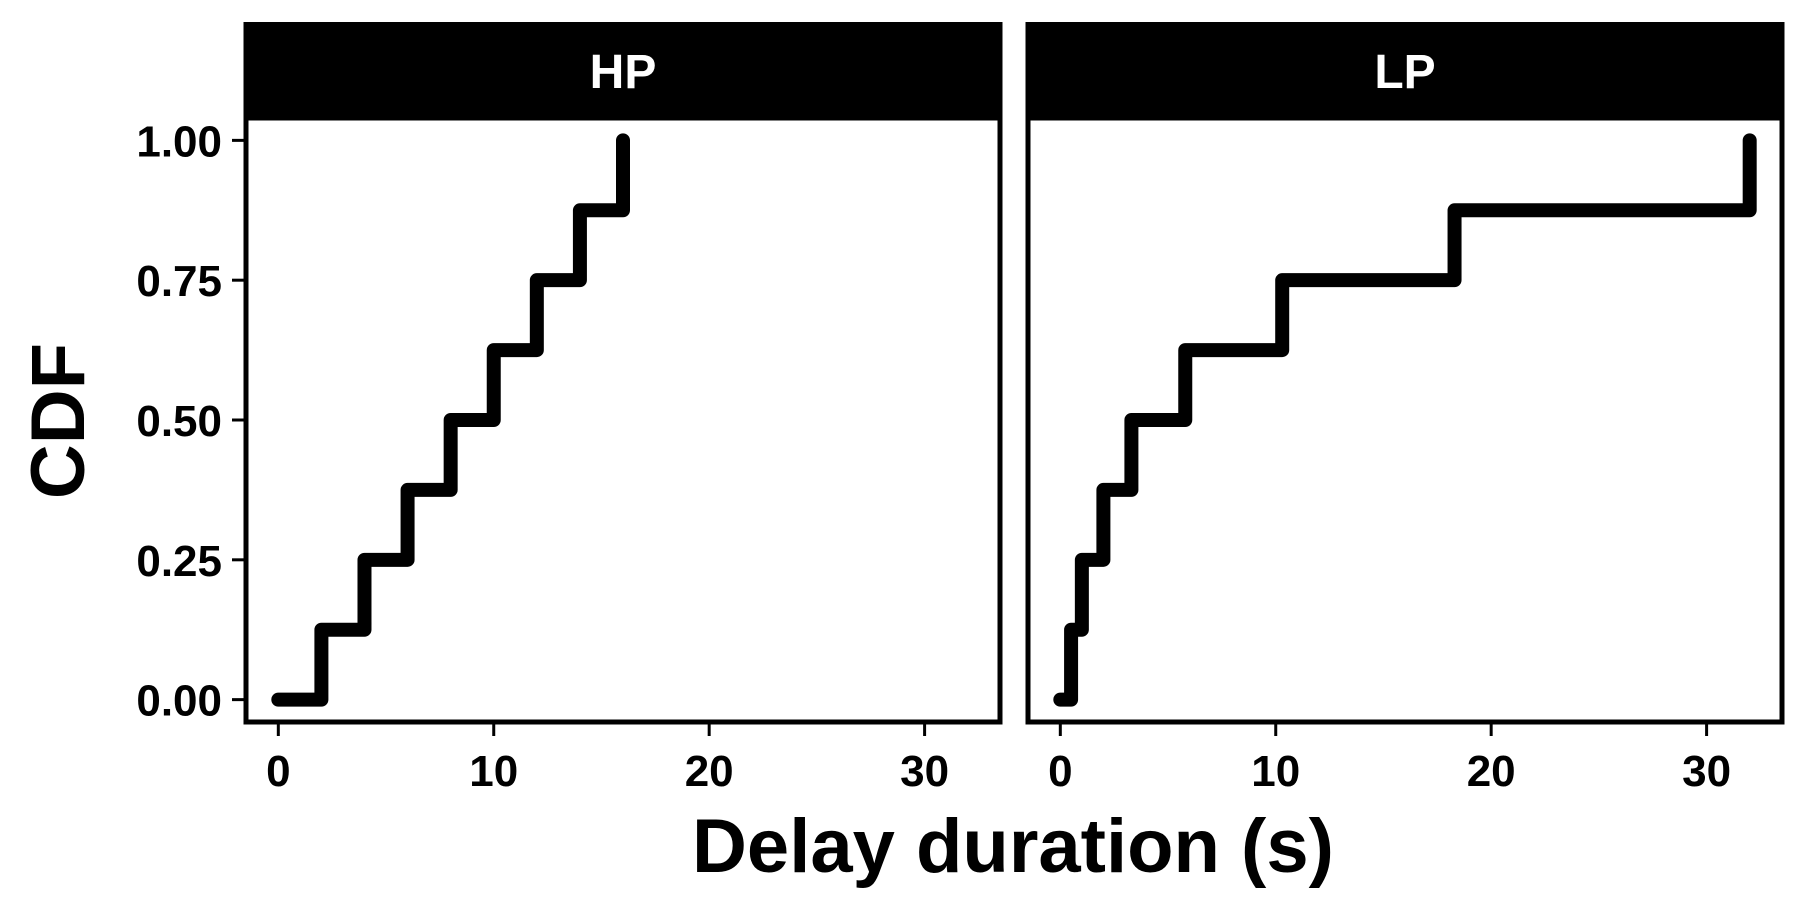 This screenshot has width=1800, height=900. What do you see at coordinates (179, 561) in the screenshot?
I see `y-tick-label: 0.25` at bounding box center [179, 561].